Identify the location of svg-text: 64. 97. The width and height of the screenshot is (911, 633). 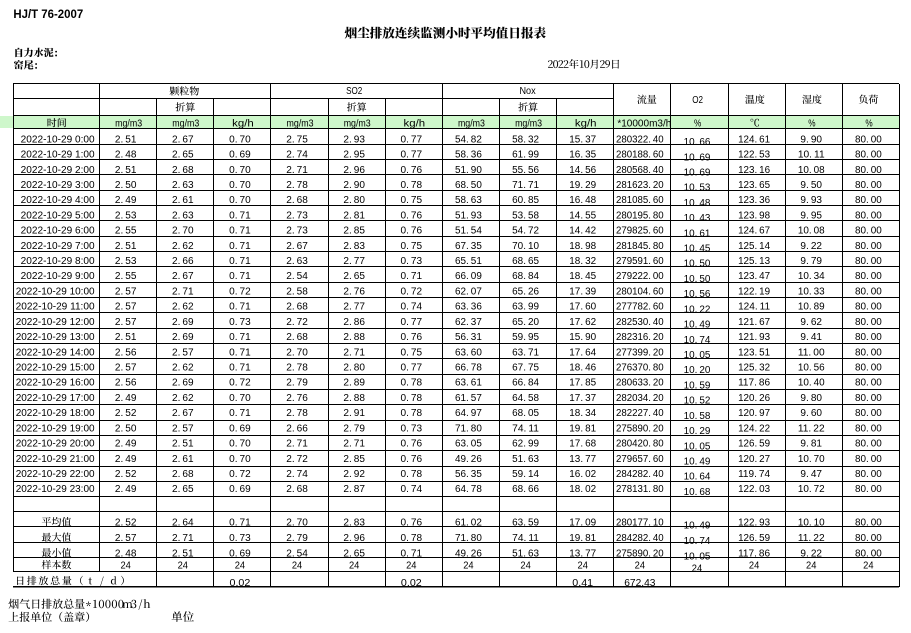
(468, 413).